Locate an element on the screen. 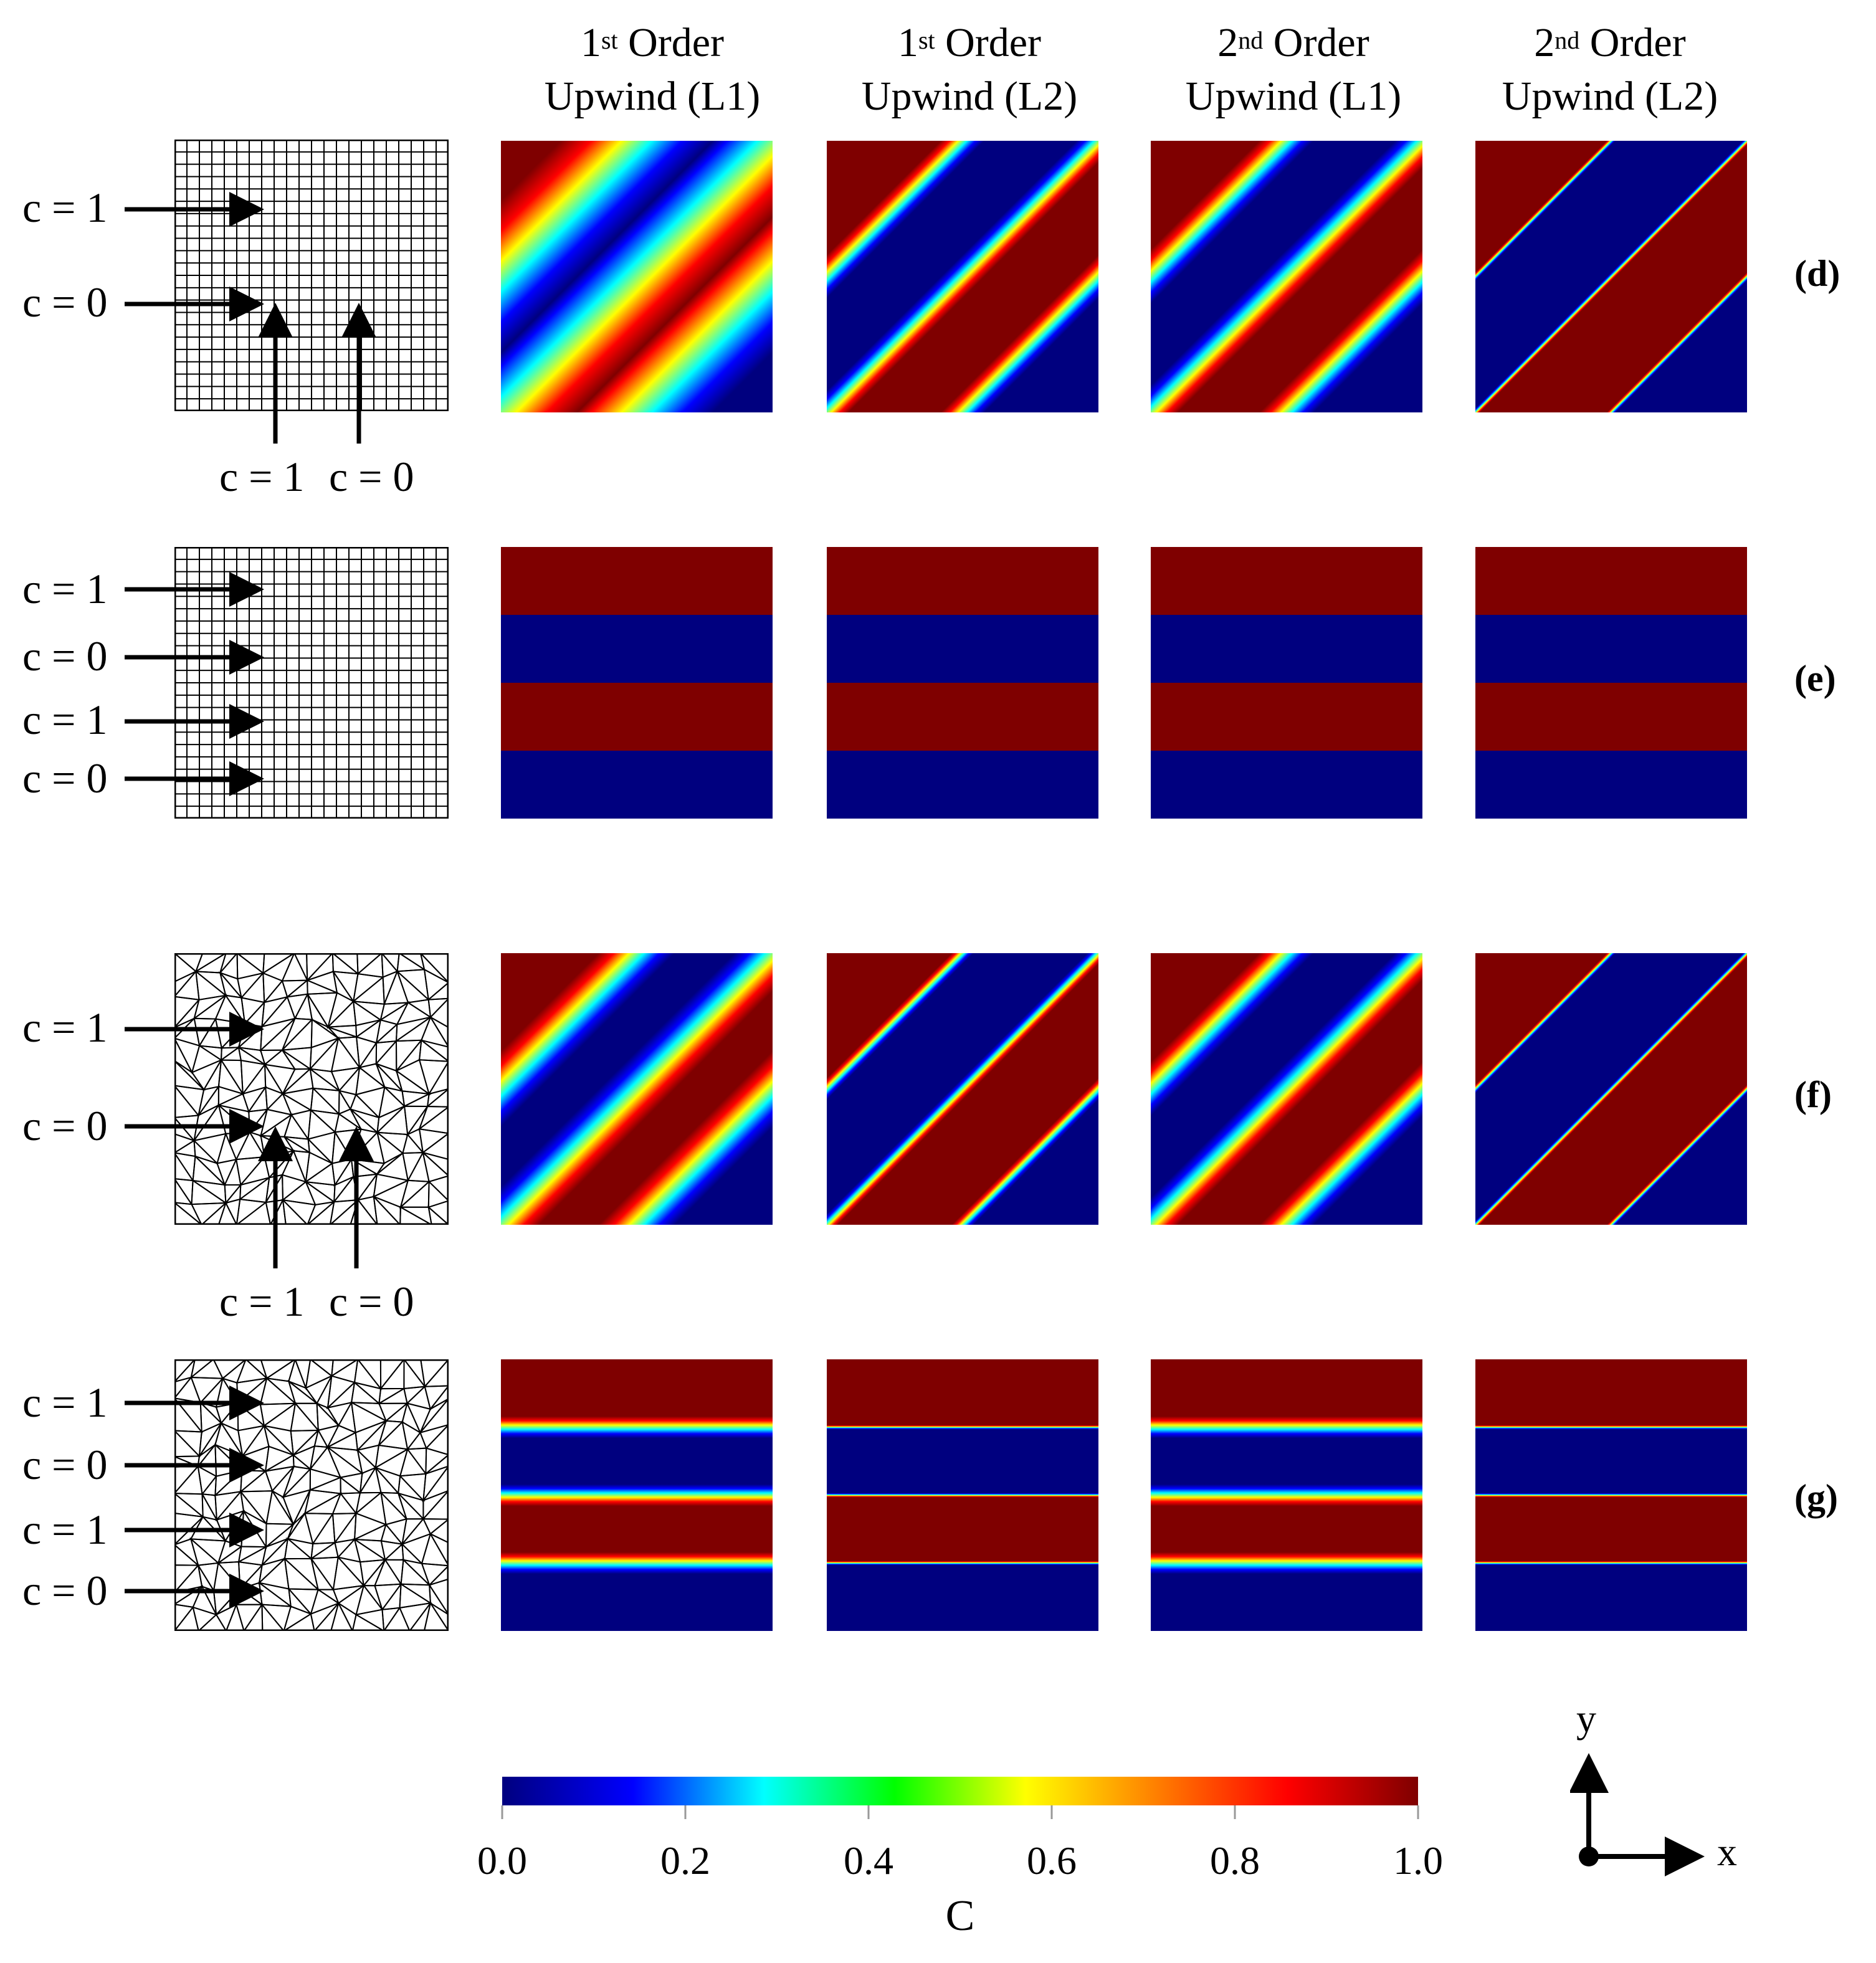  column-header-3: 2nd Order Upwind (L1) is located at coordinates (1293, 69).